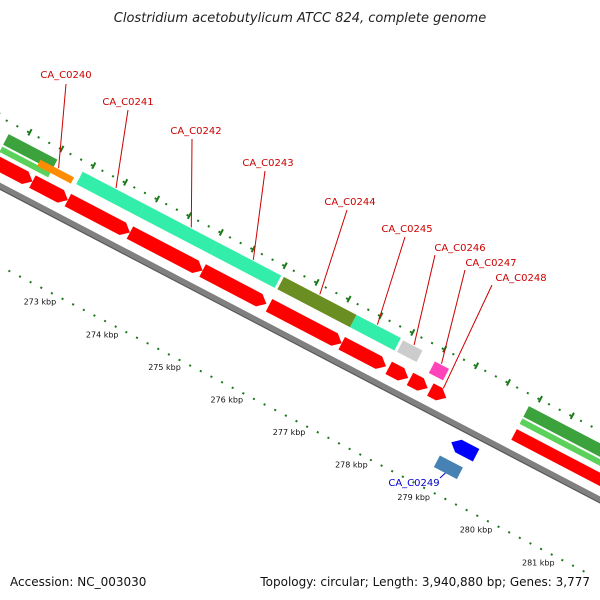  Describe the element at coordinates (448, 467) in the screenshot. I see `gene-CA_C0249-bar` at that location.